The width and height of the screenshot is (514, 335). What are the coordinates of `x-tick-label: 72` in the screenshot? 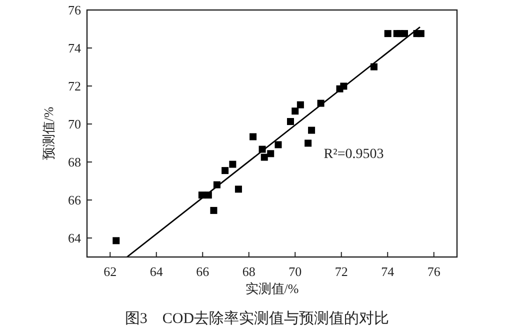 It's located at (341, 271).